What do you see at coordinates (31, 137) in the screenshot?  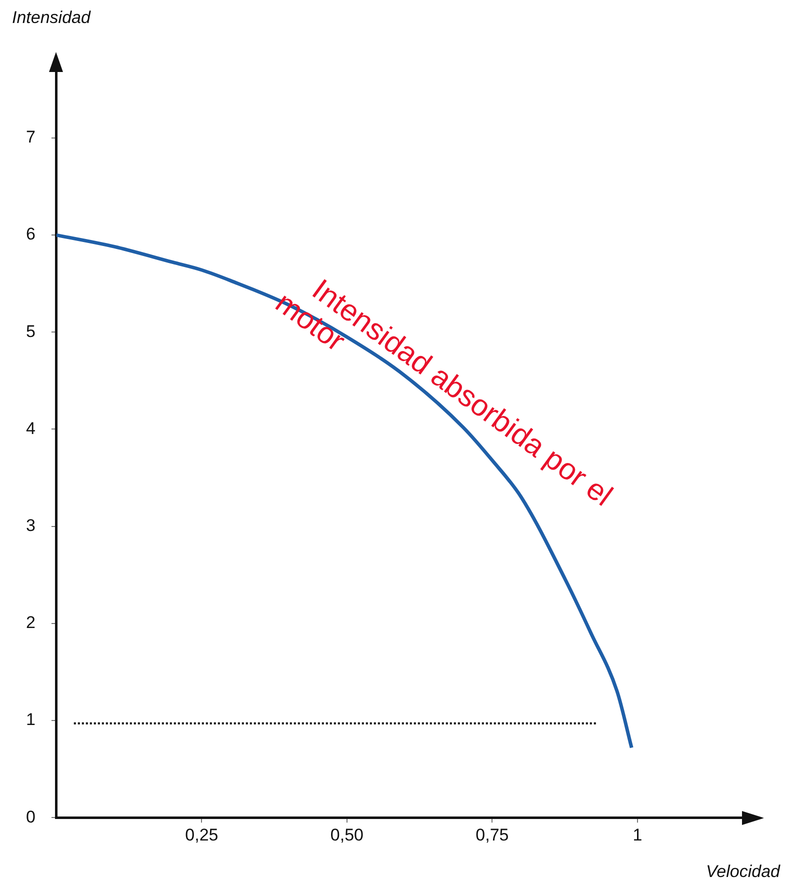 I see `y-tick-label: 7` at bounding box center [31, 137].